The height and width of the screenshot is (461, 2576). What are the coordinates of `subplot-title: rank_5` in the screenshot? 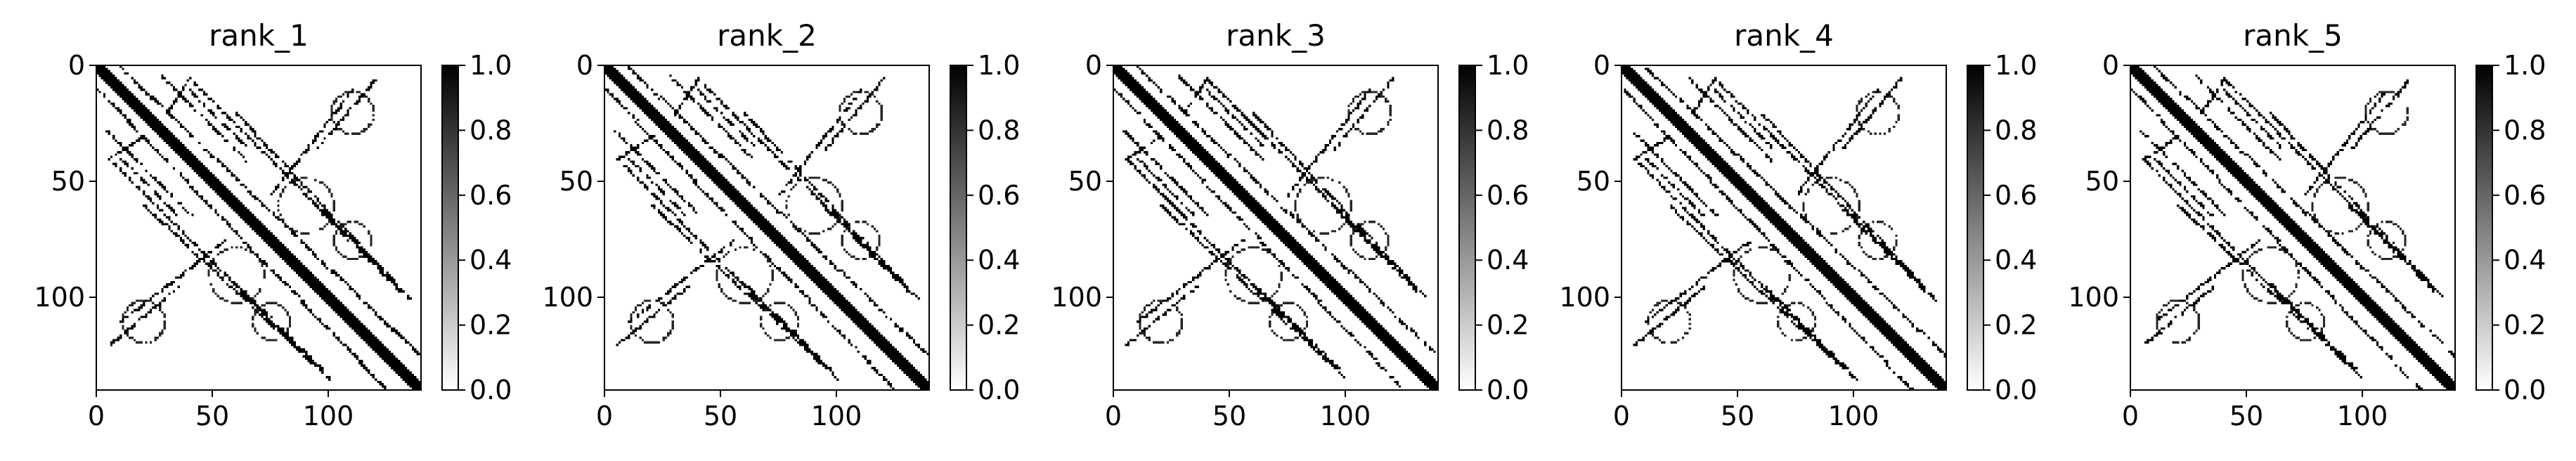 It's located at (2293, 35).